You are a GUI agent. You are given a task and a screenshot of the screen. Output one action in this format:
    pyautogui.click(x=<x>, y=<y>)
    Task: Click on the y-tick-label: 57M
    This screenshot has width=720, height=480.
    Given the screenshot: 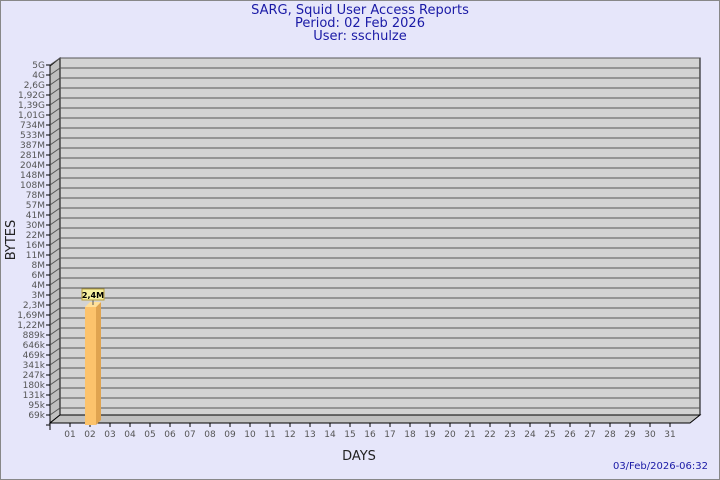 What is the action you would take?
    pyautogui.click(x=35, y=206)
    